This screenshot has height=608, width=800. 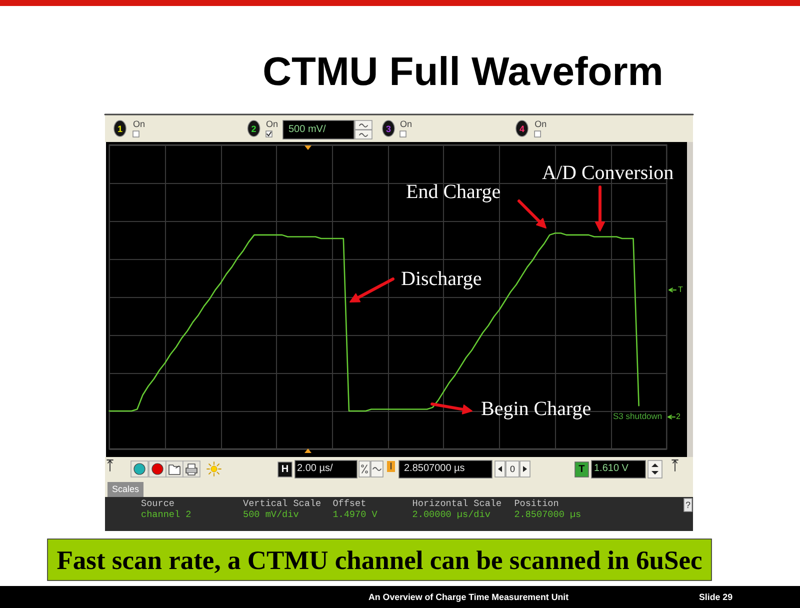 What do you see at coordinates (637, 416) in the screenshot?
I see `text: S3 shutdown` at bounding box center [637, 416].